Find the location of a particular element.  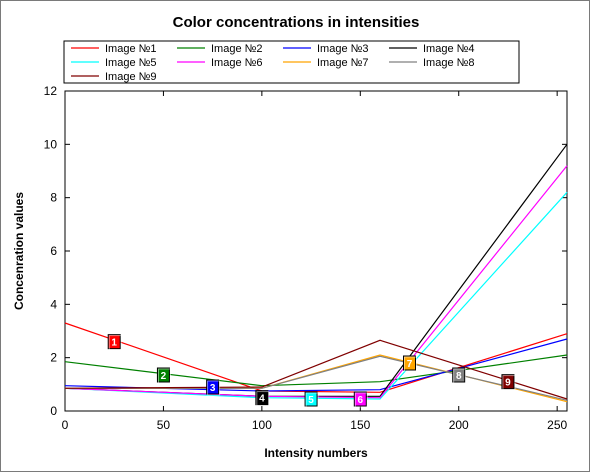

legend-label: Image №1 is located at coordinates (131, 49).